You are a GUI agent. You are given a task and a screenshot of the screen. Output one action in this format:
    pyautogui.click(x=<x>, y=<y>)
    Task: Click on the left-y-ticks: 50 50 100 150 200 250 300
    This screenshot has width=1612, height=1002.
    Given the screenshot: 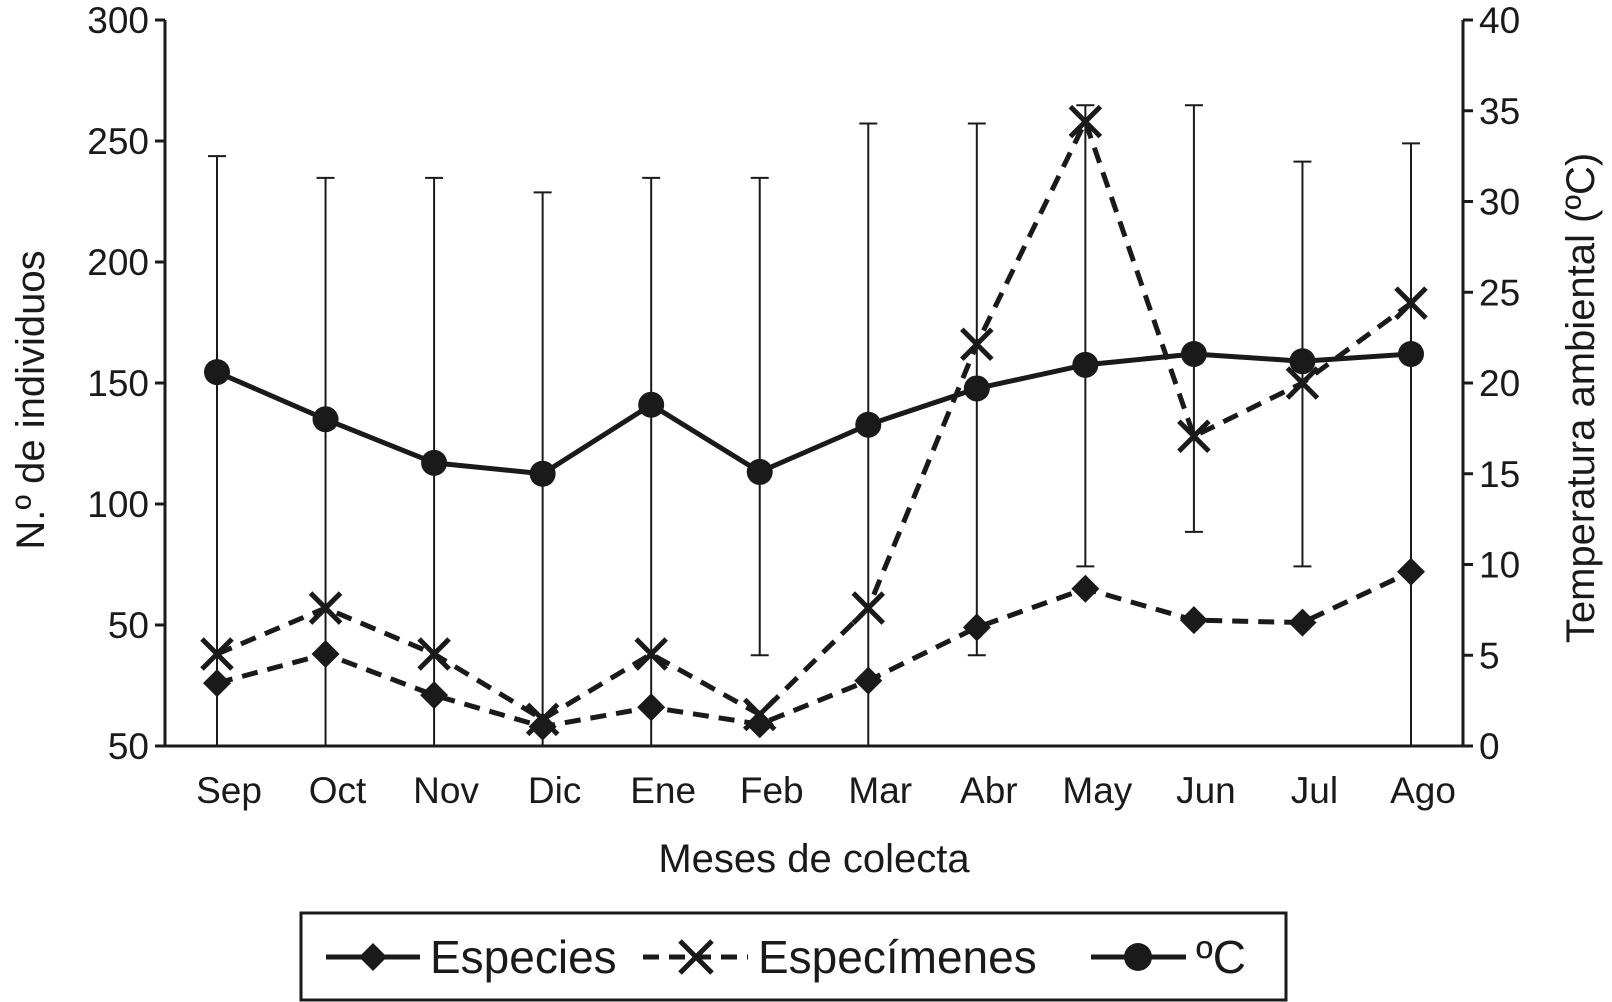 What is the action you would take?
    pyautogui.click(x=126, y=383)
    